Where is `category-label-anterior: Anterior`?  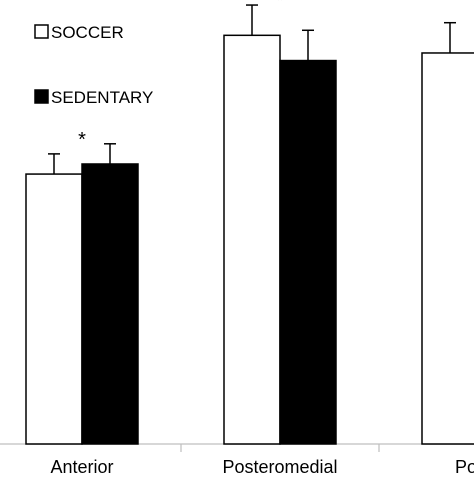
category-label-anterior: Anterior is located at coordinates (81, 465).